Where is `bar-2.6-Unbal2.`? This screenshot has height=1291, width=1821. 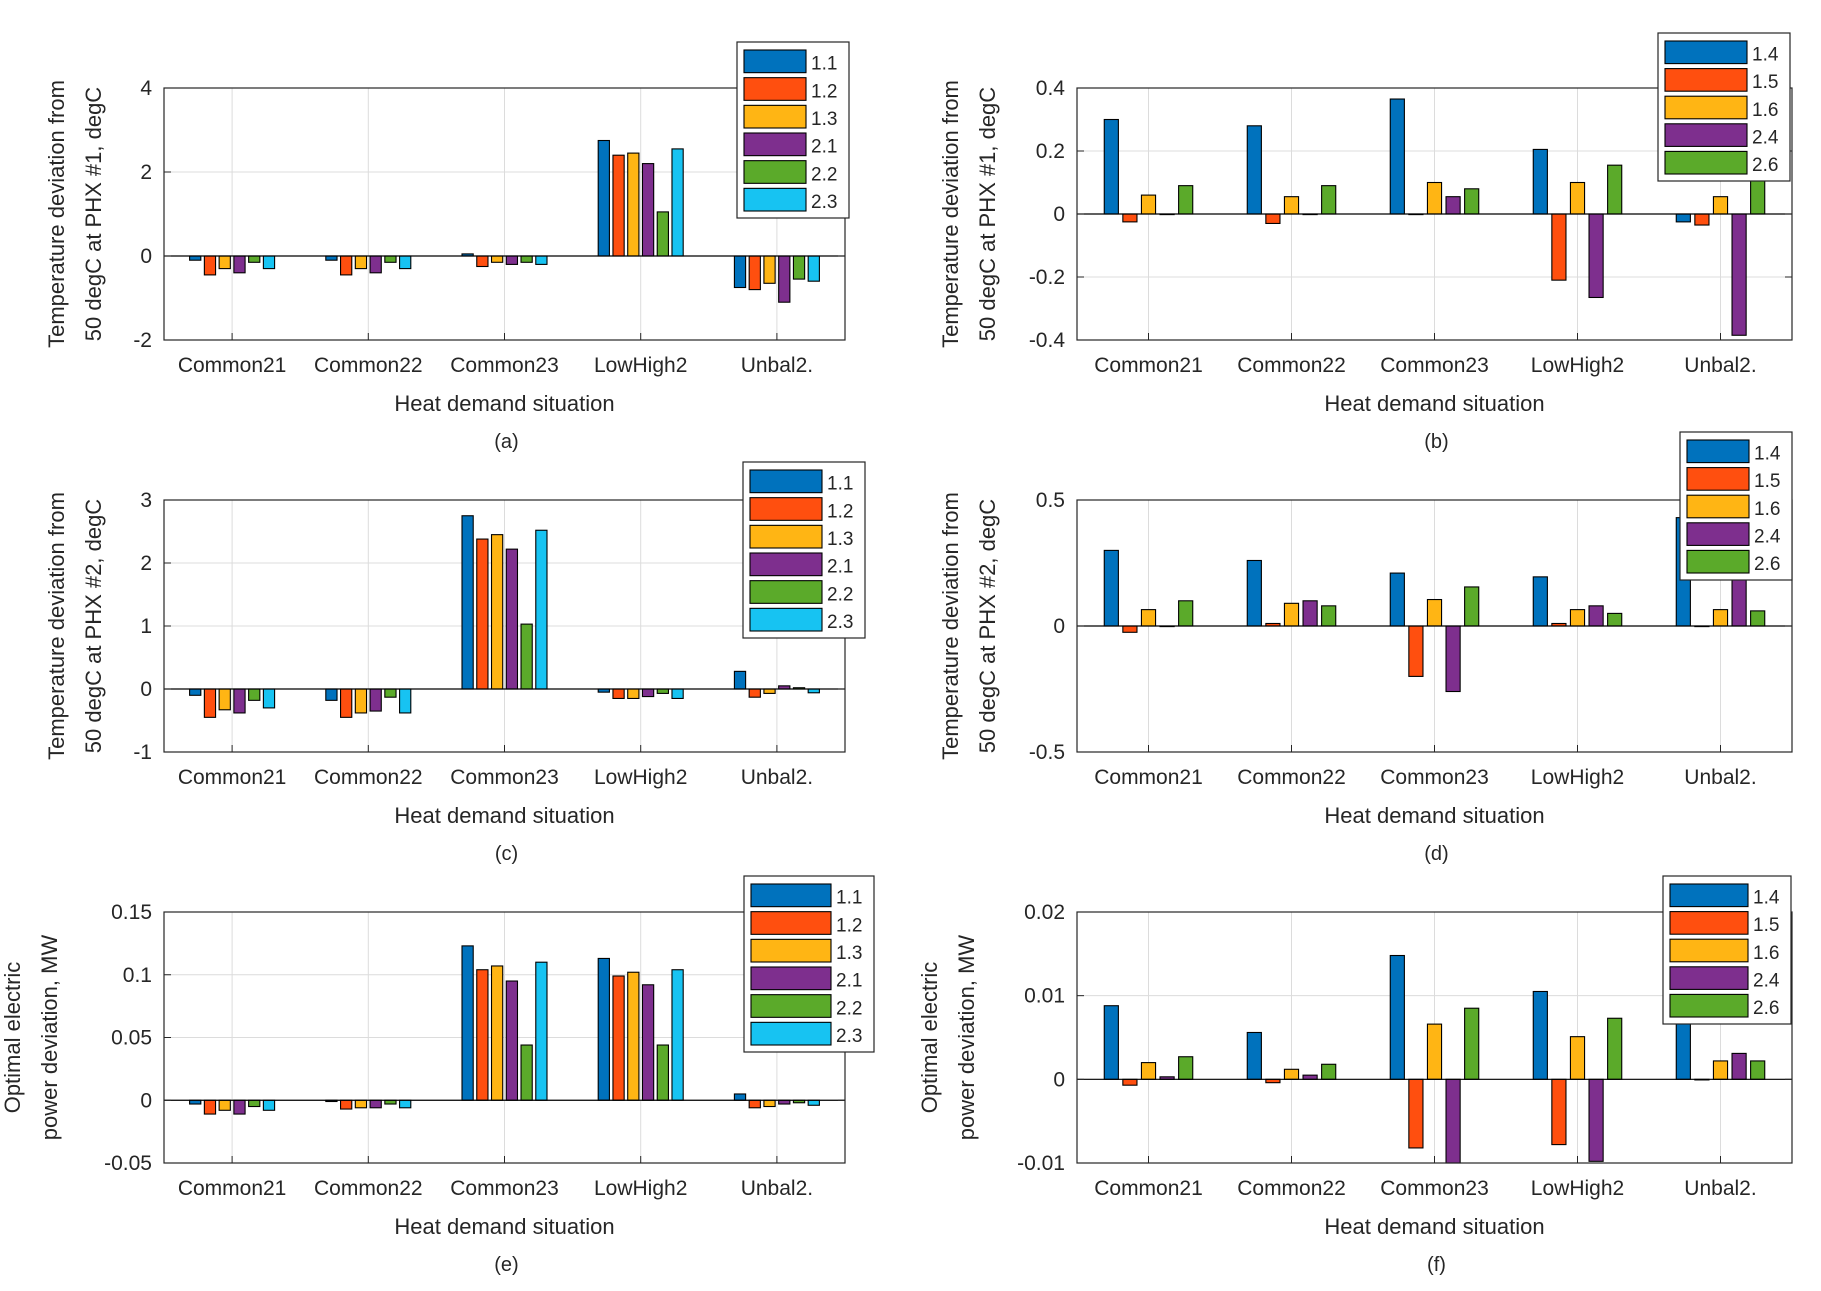
bar-2.6-Unbal2. is located at coordinates (1758, 618).